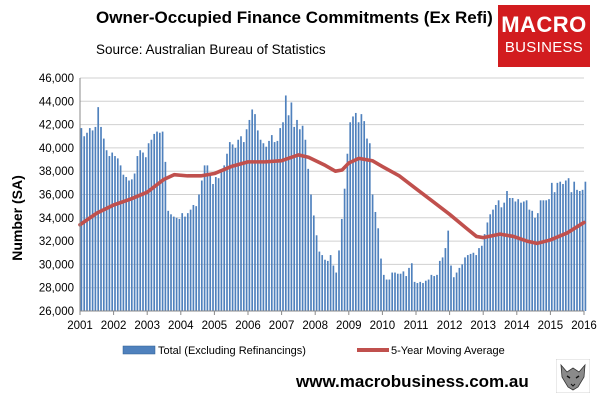  What do you see at coordinates (544, 36) in the screenshot?
I see `macrobusiness-logo: MACRO BUSINESS` at bounding box center [544, 36].